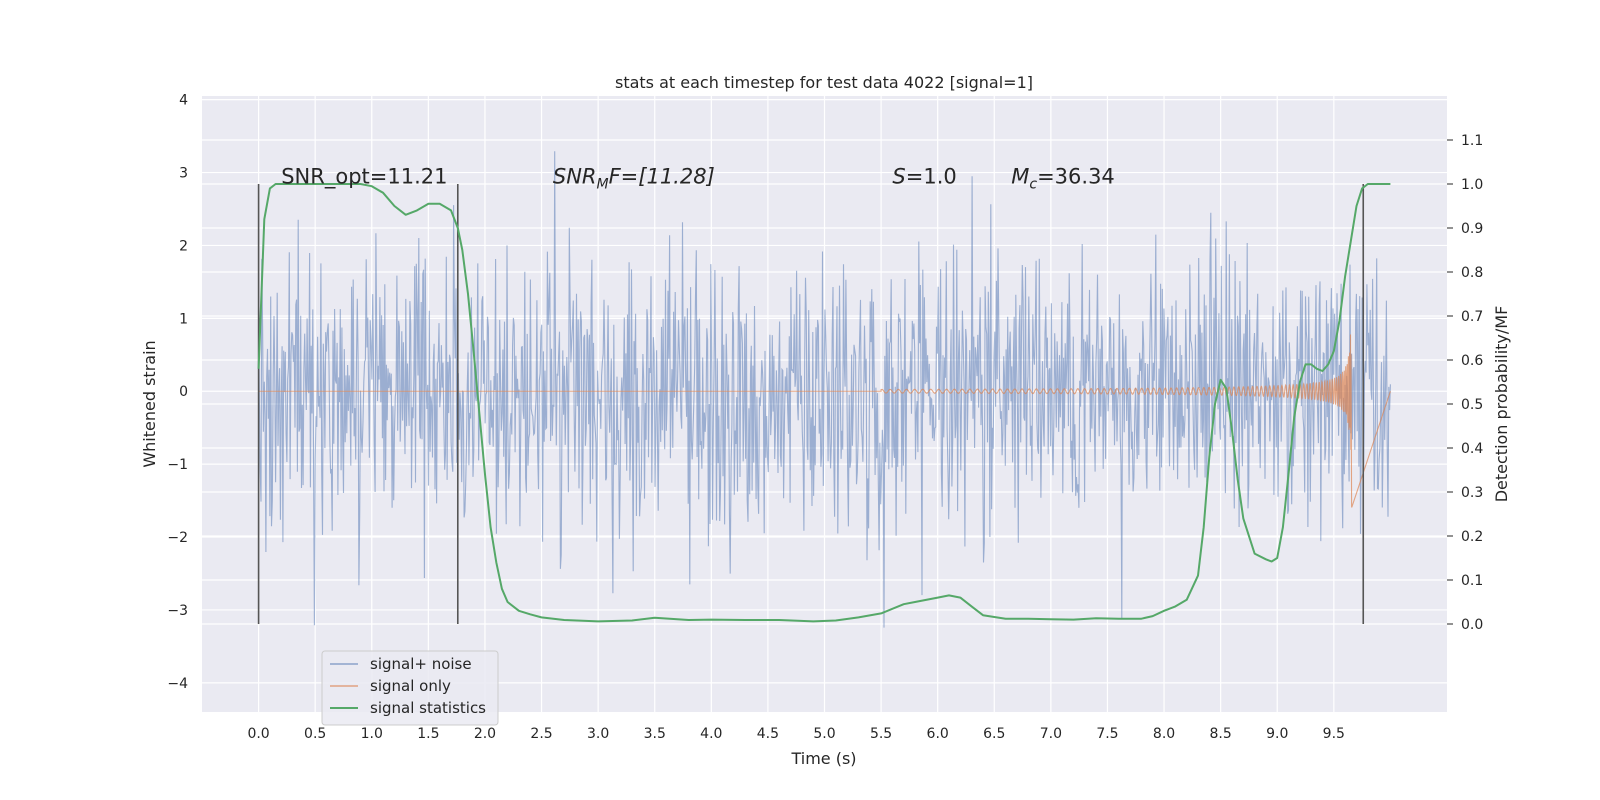  What do you see at coordinates (258, 734) in the screenshot?
I see `x-tick-label: 0.0` at bounding box center [258, 734].